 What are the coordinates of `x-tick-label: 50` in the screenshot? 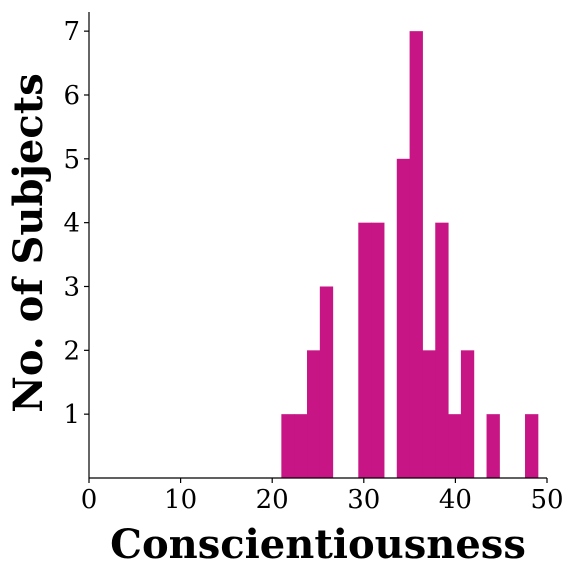 It's located at (546, 500).